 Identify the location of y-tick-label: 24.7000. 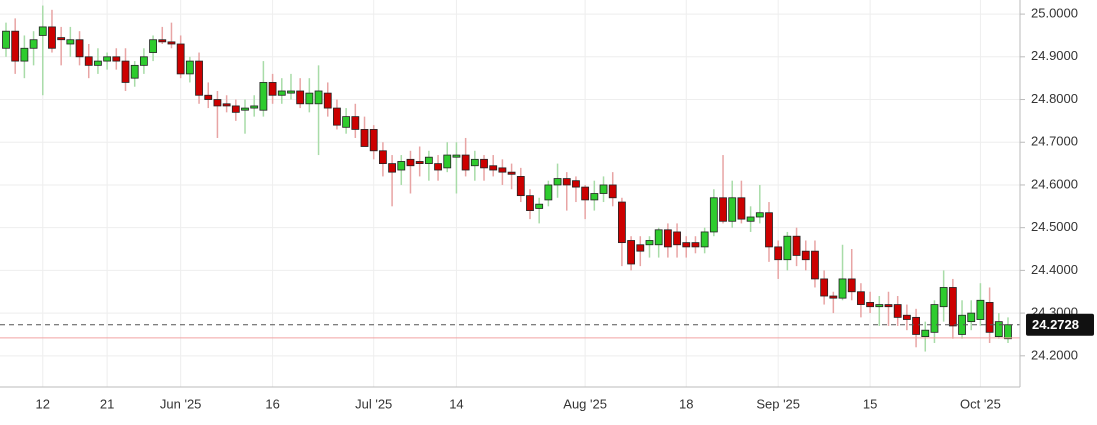
(1054, 141).